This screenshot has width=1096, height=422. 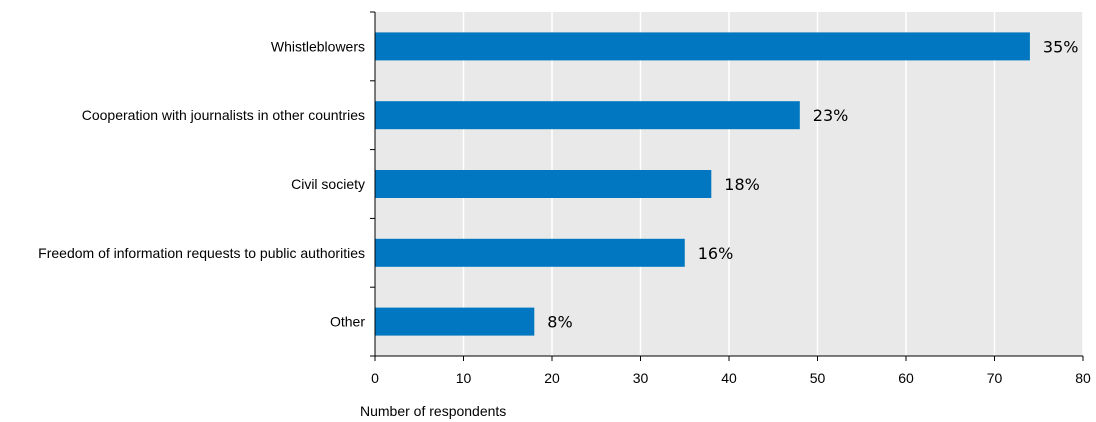 I want to click on x-tick-label-40: 40, so click(x=729, y=378).